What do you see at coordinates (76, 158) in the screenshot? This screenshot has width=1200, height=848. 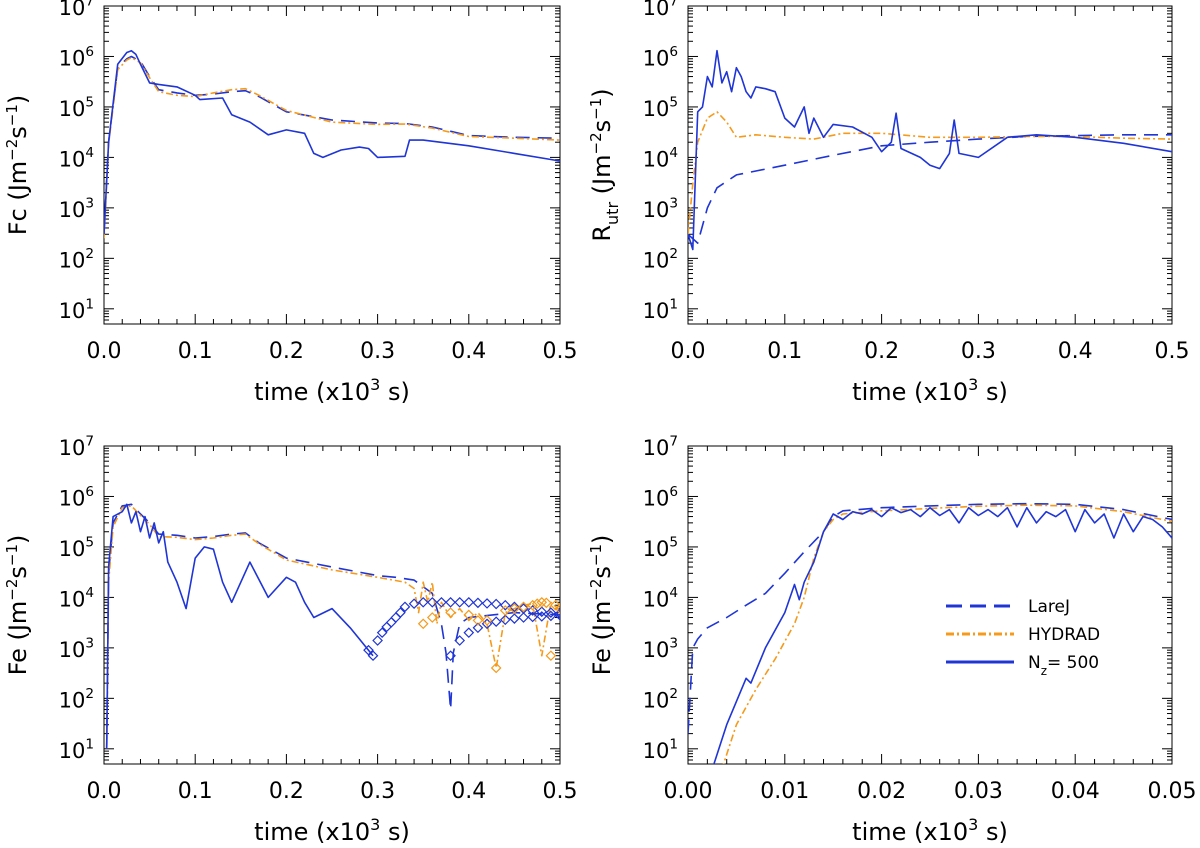 I see `y-tick-label: 10⁴` at bounding box center [76, 158].